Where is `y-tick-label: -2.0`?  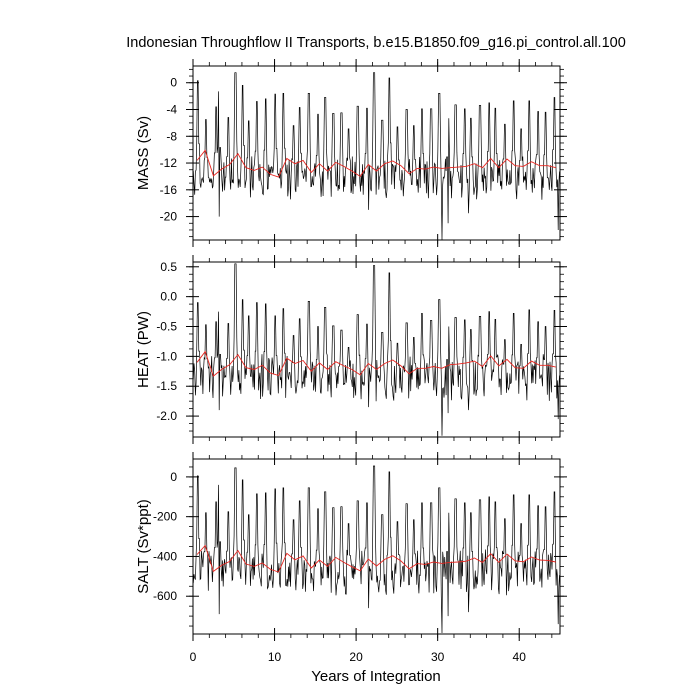 y-tick-label: -2.0 is located at coordinates (166, 416).